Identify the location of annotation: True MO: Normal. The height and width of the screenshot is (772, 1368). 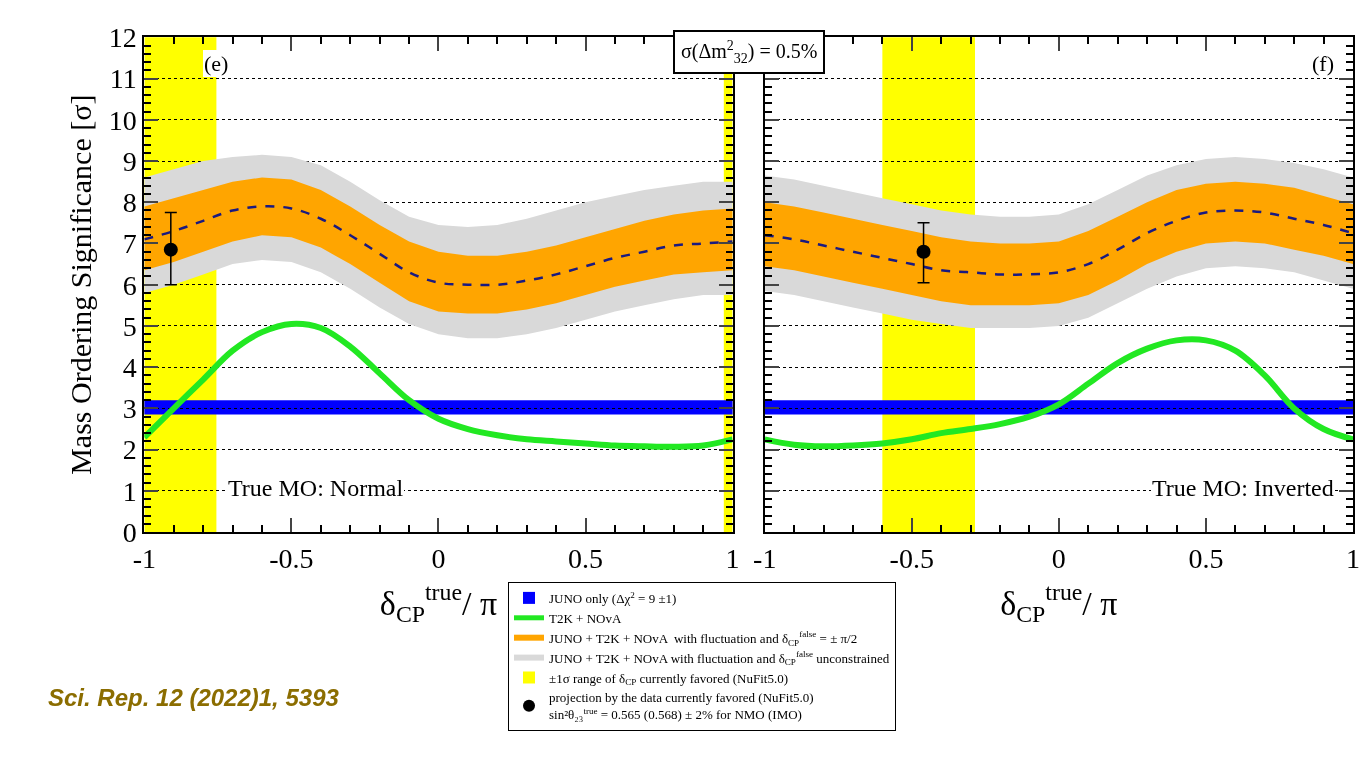
(316, 488).